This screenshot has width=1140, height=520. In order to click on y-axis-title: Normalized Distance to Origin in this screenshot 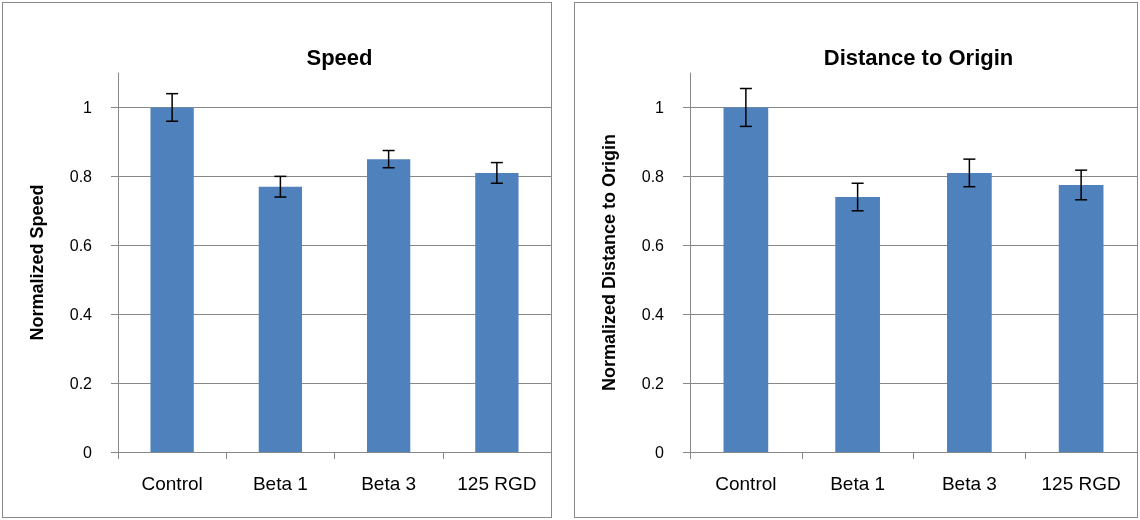, I will do `click(609, 262)`.